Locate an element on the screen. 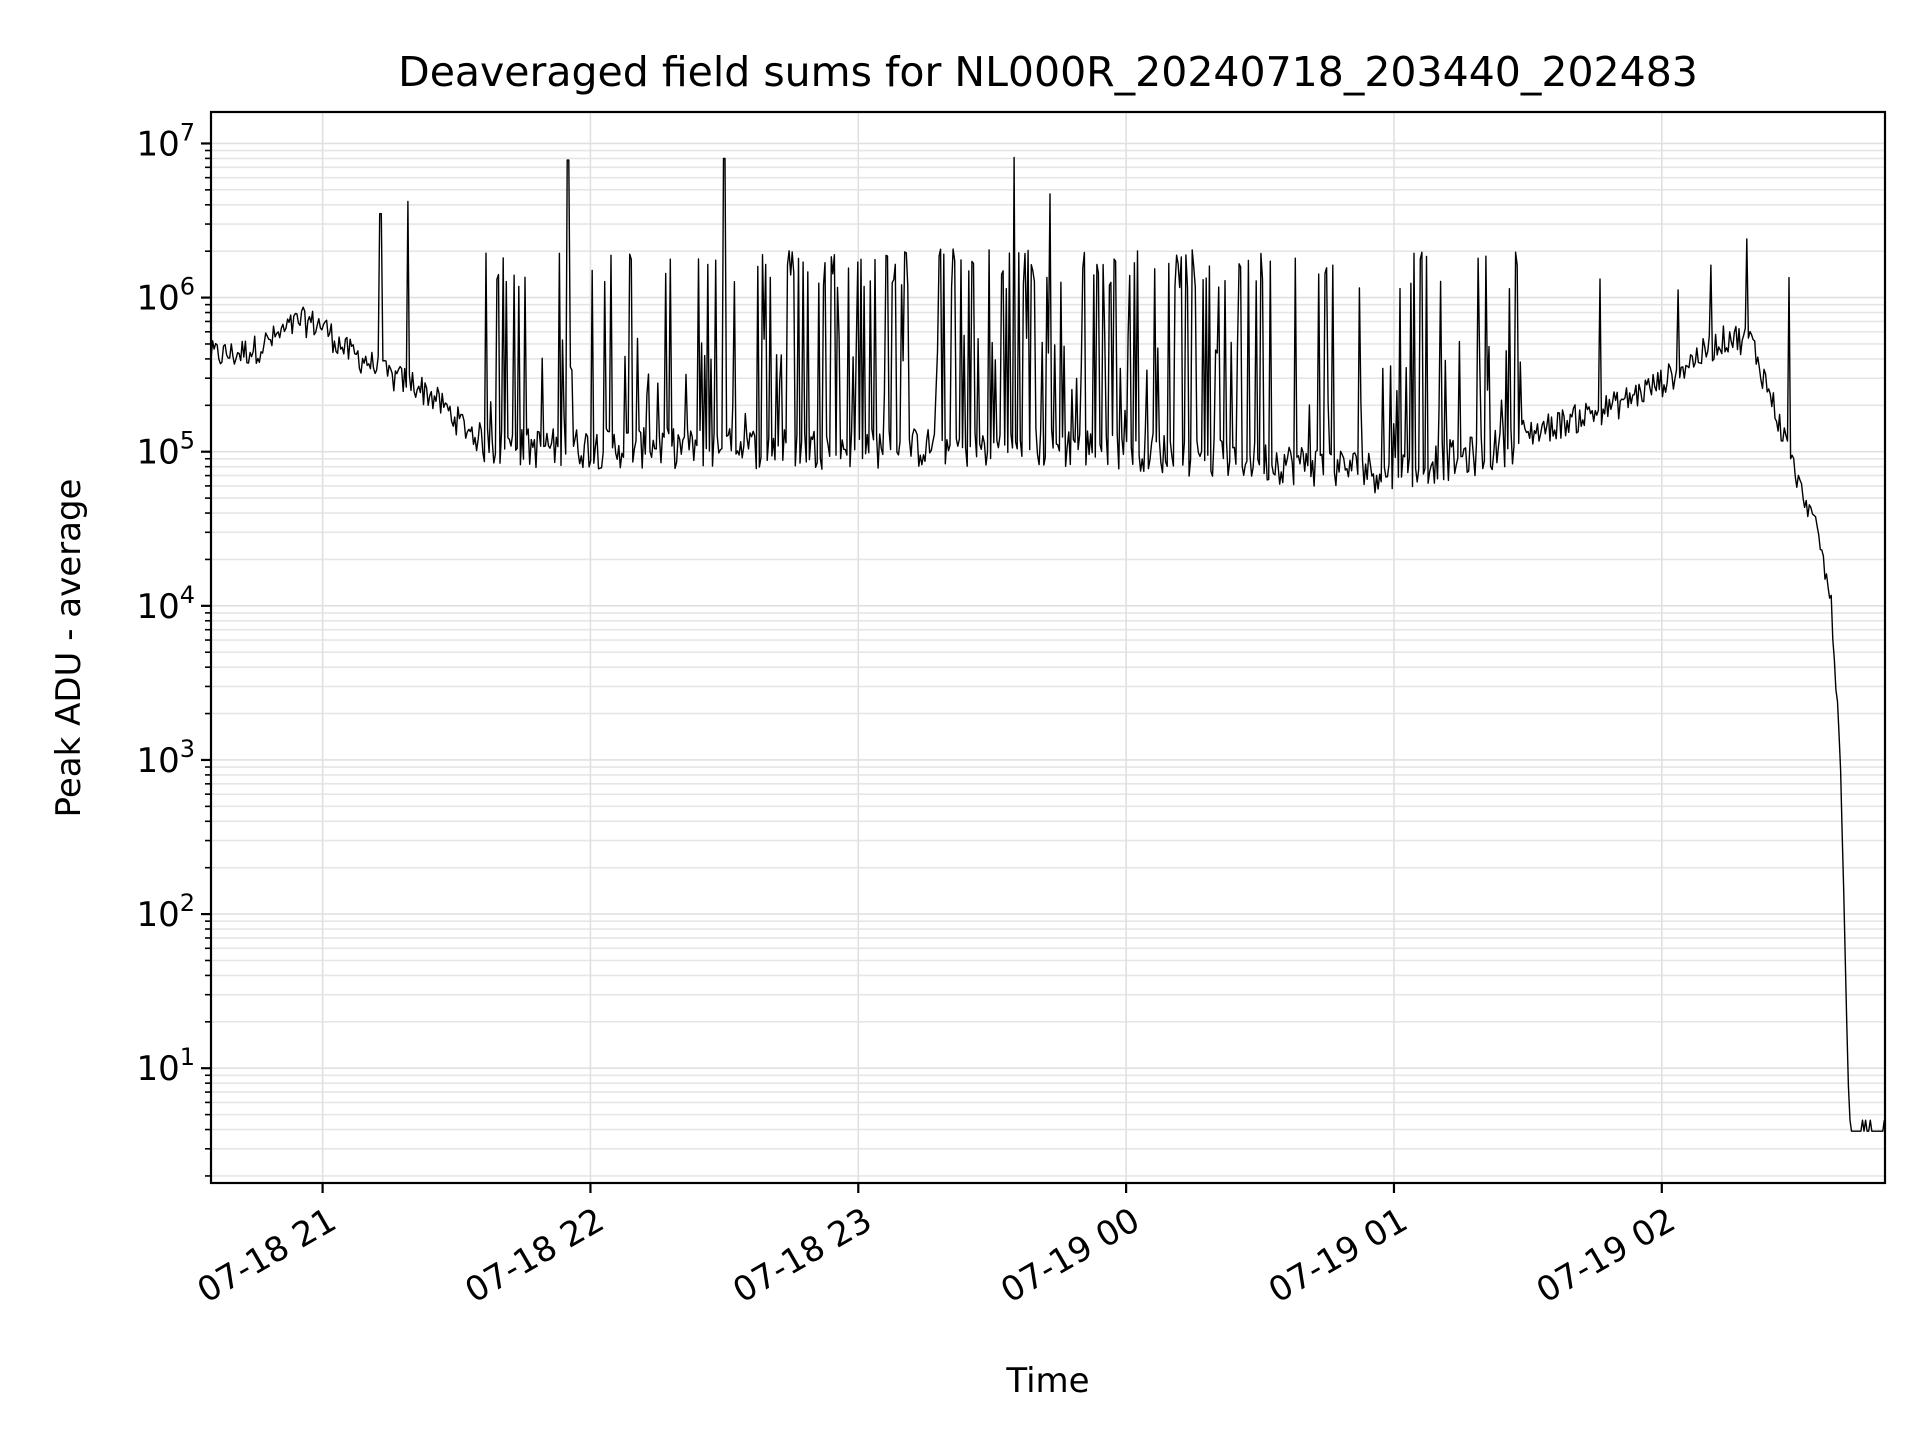 The height and width of the screenshot is (1440, 1920). y-tick-label: 10⁶ is located at coordinates (165, 296).